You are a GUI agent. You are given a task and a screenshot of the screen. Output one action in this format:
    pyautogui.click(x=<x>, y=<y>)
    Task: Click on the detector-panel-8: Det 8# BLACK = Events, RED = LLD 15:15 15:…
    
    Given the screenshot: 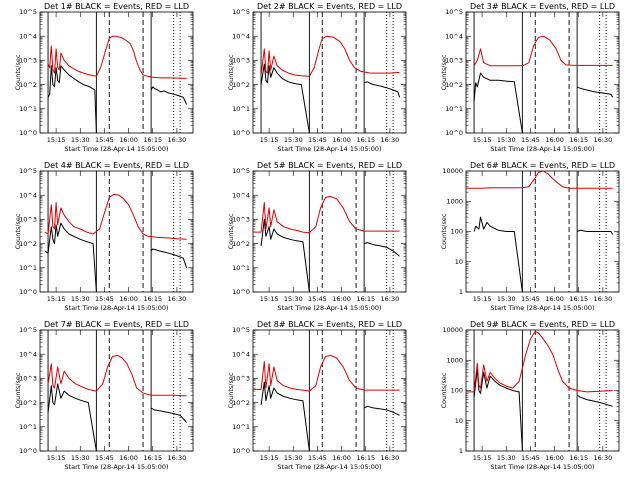 What is the action you would take?
    pyautogui.click(x=317, y=395)
    